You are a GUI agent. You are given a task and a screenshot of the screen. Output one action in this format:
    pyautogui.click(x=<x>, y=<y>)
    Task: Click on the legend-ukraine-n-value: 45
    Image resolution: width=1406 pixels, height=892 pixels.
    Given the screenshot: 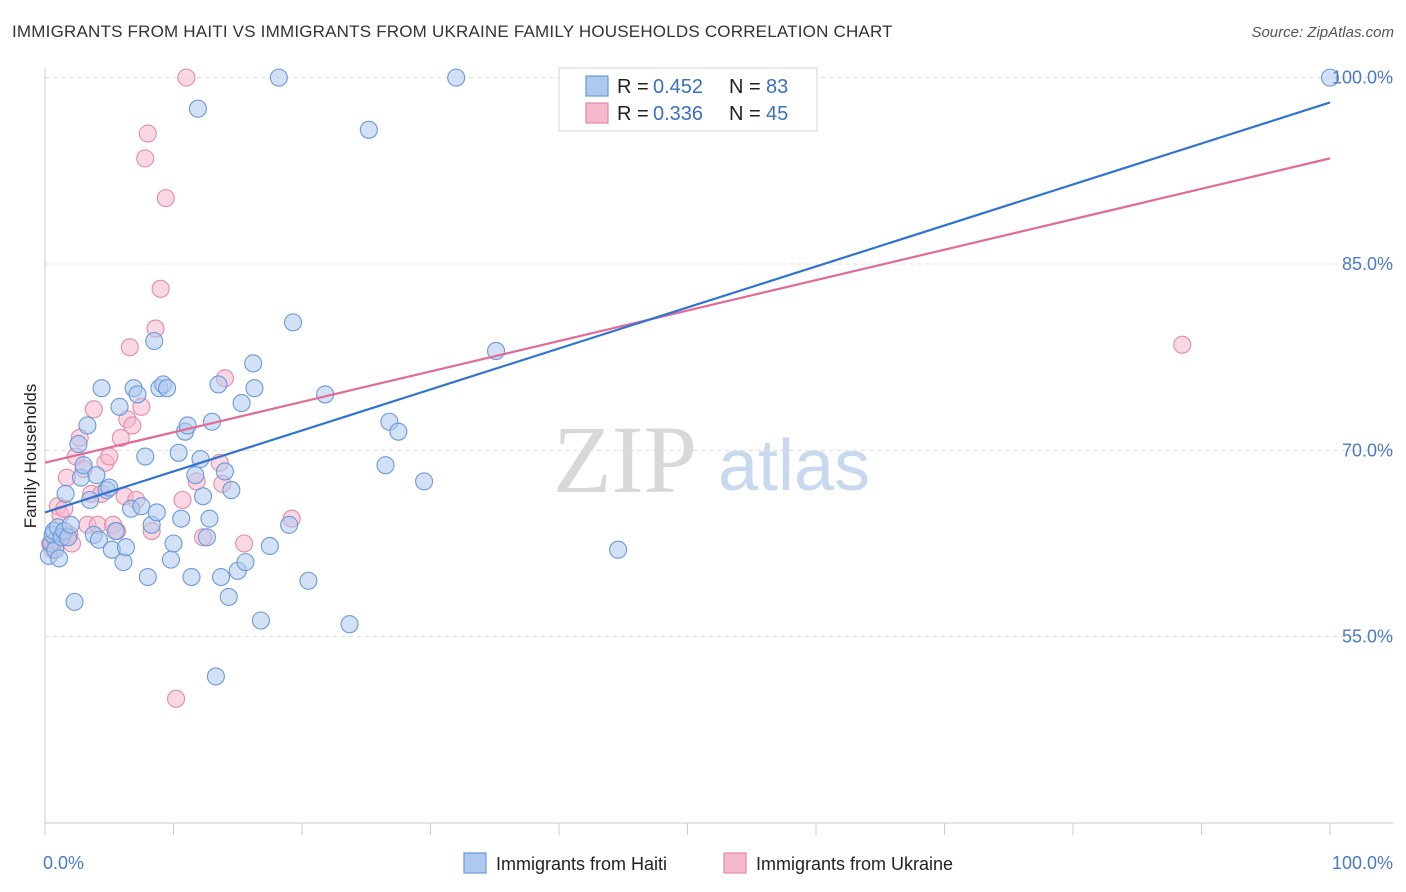 What is the action you would take?
    pyautogui.click(x=777, y=114)
    